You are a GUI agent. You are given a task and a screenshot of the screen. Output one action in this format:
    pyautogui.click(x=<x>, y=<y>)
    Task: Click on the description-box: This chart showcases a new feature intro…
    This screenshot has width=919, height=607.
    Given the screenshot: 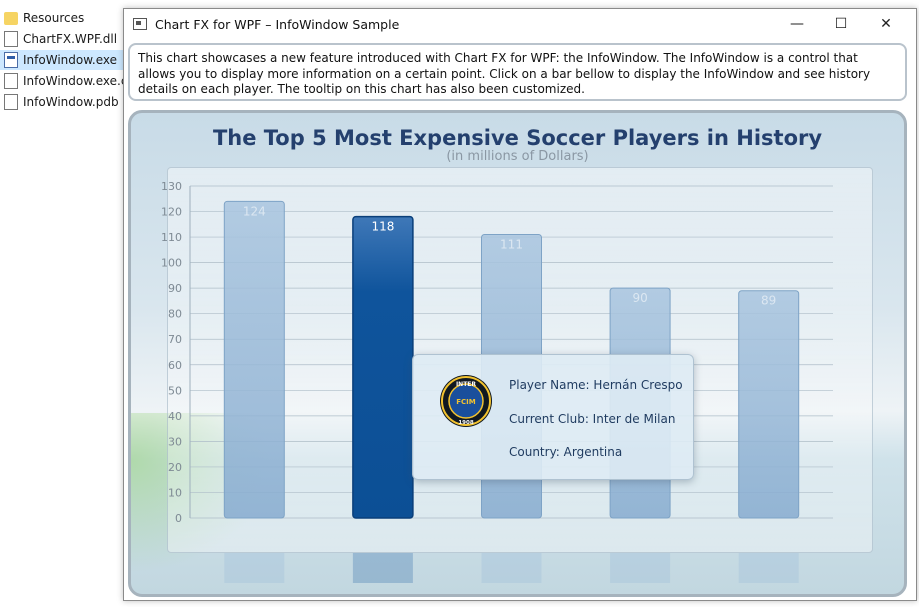 What is the action you would take?
    pyautogui.click(x=517, y=72)
    